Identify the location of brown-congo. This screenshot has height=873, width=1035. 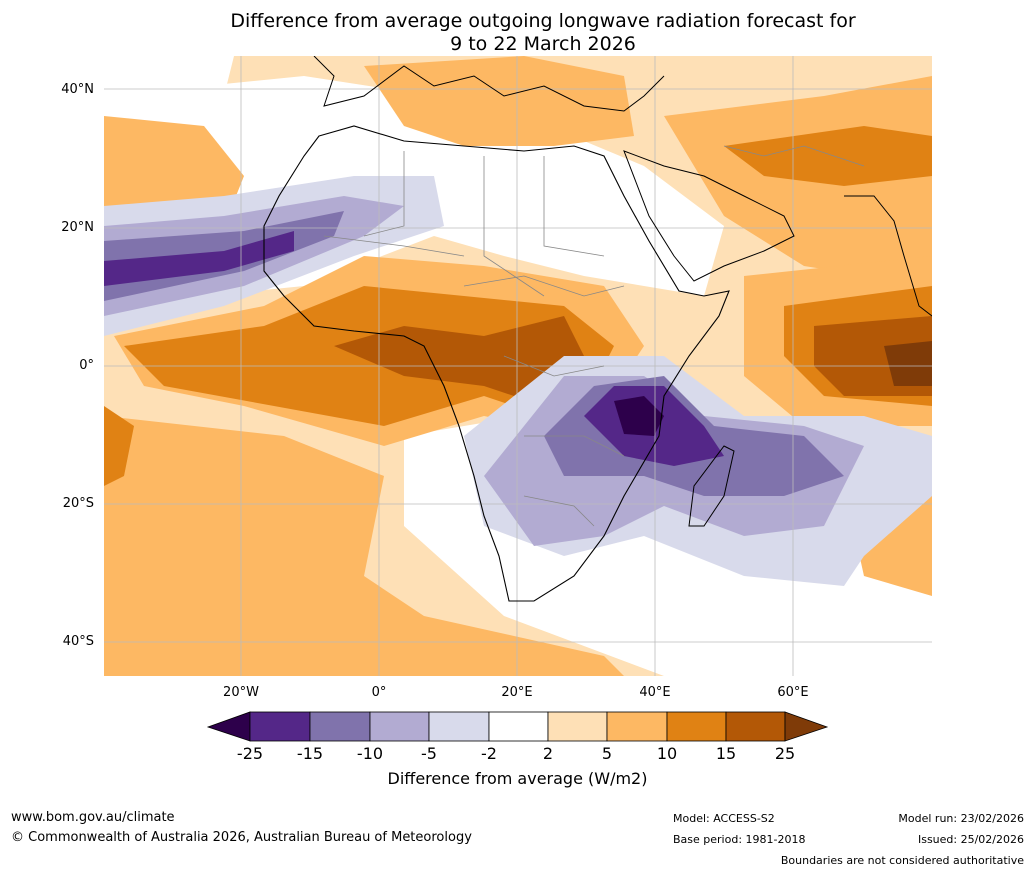
(459, 361).